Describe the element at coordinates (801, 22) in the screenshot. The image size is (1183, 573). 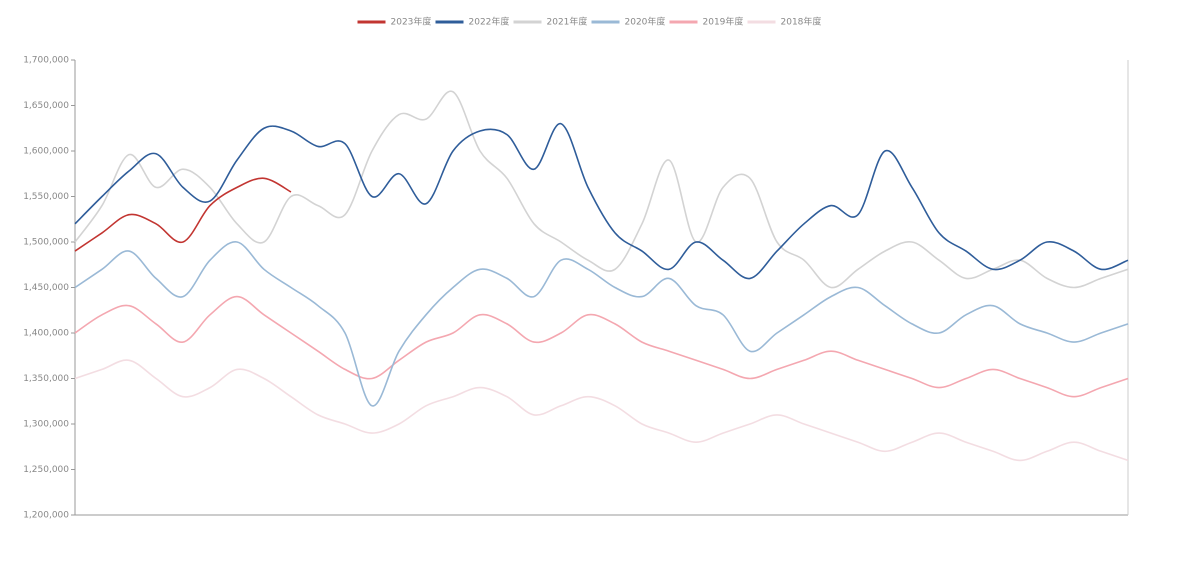
I see `legend-label: 2018年度` at that location.